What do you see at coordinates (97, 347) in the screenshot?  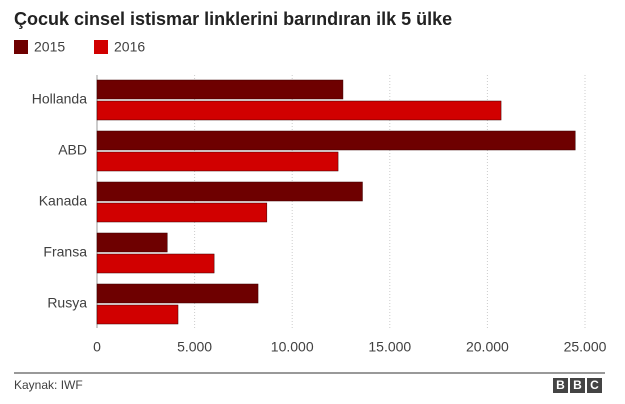 I see `x-tick-label: 0` at bounding box center [97, 347].